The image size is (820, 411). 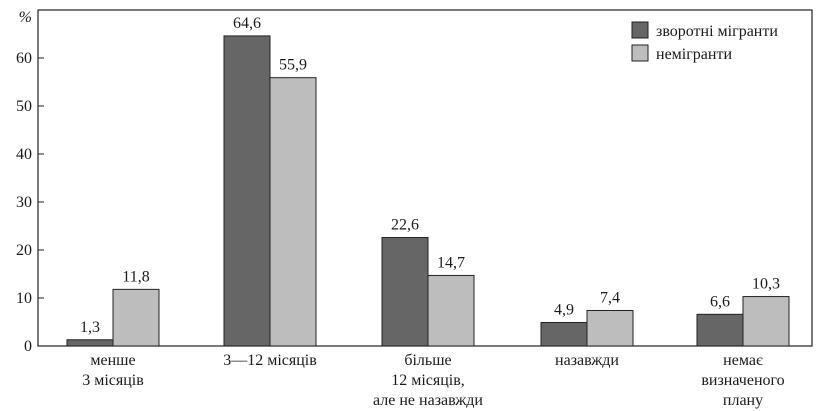 I want to click on legend-label: зворотні мігранти, so click(x=717, y=31).